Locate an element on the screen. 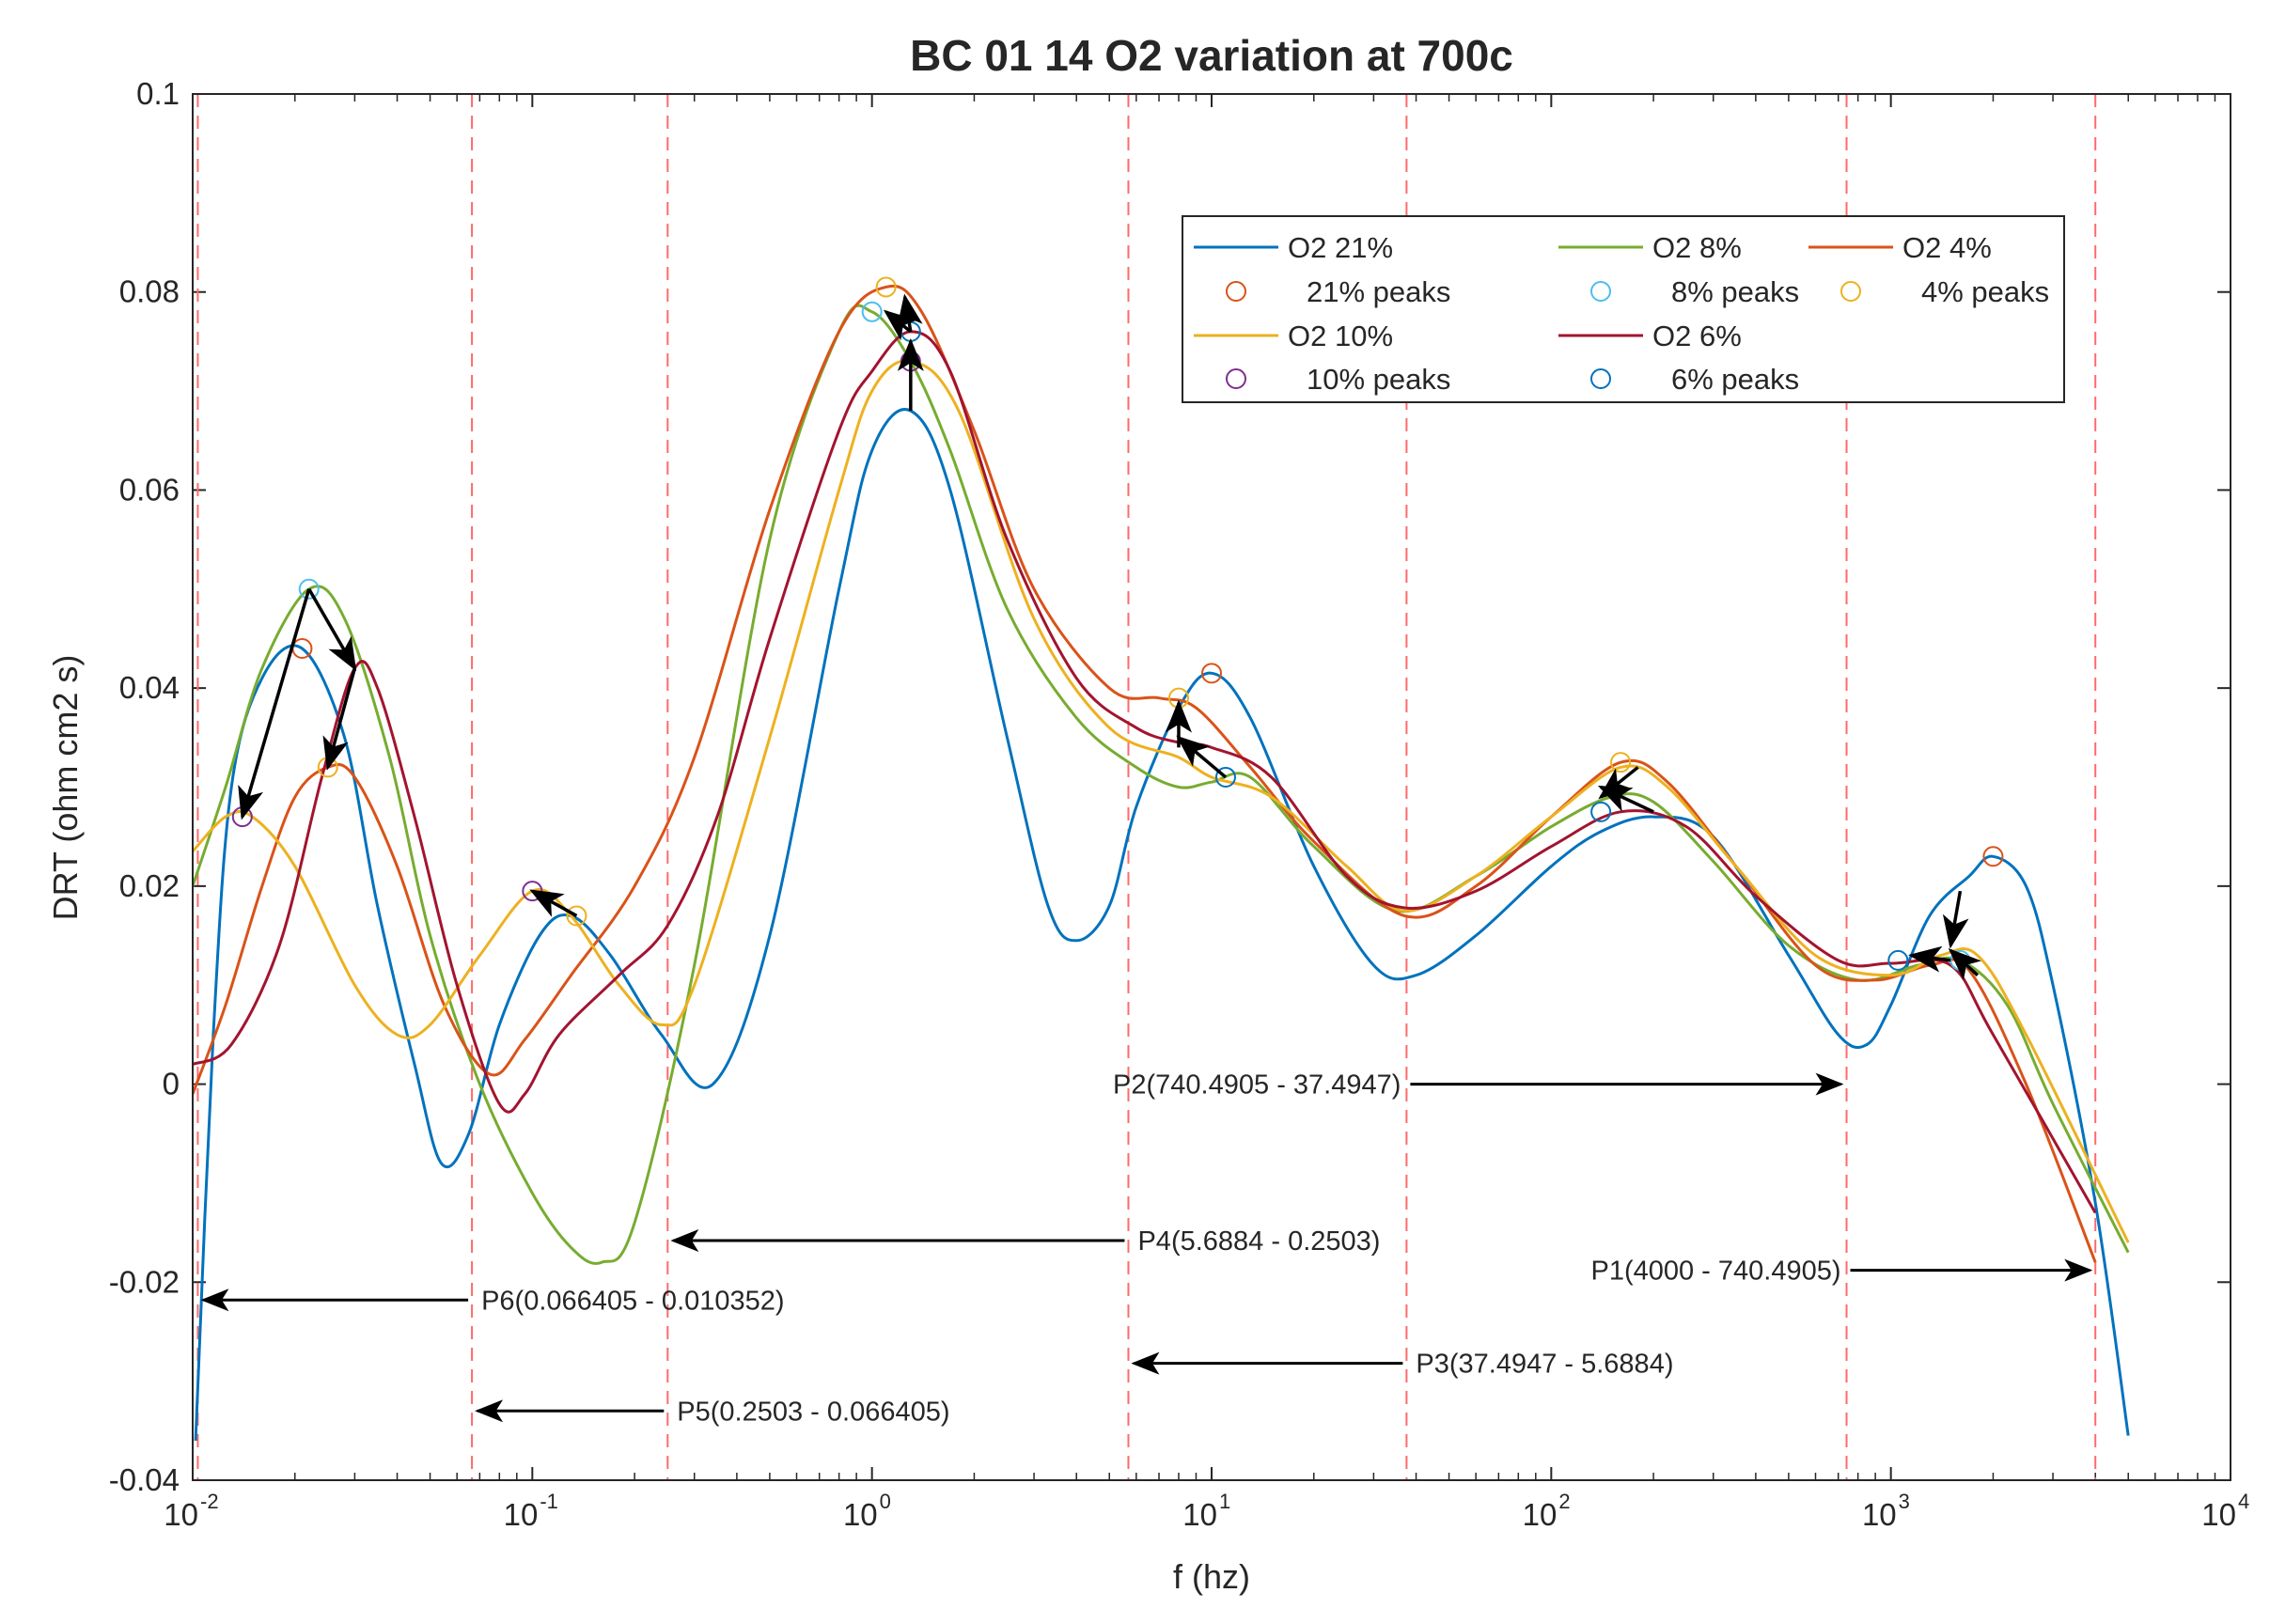 The width and height of the screenshot is (2270, 1624). region-annotation-label: P1(4000 - 740.4905) is located at coordinates (1715, 1272).